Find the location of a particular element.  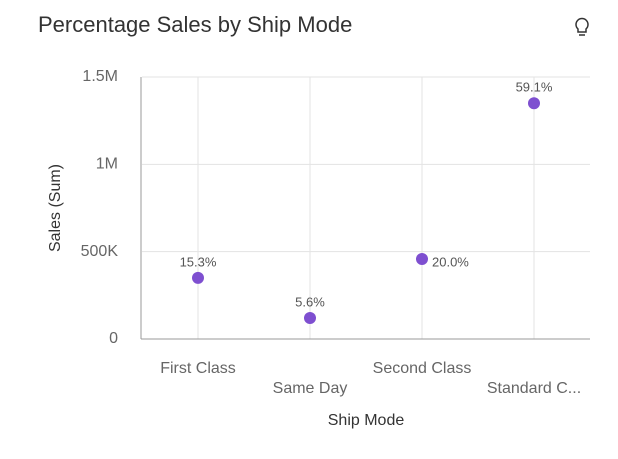

bulb is located at coordinates (582, 25).